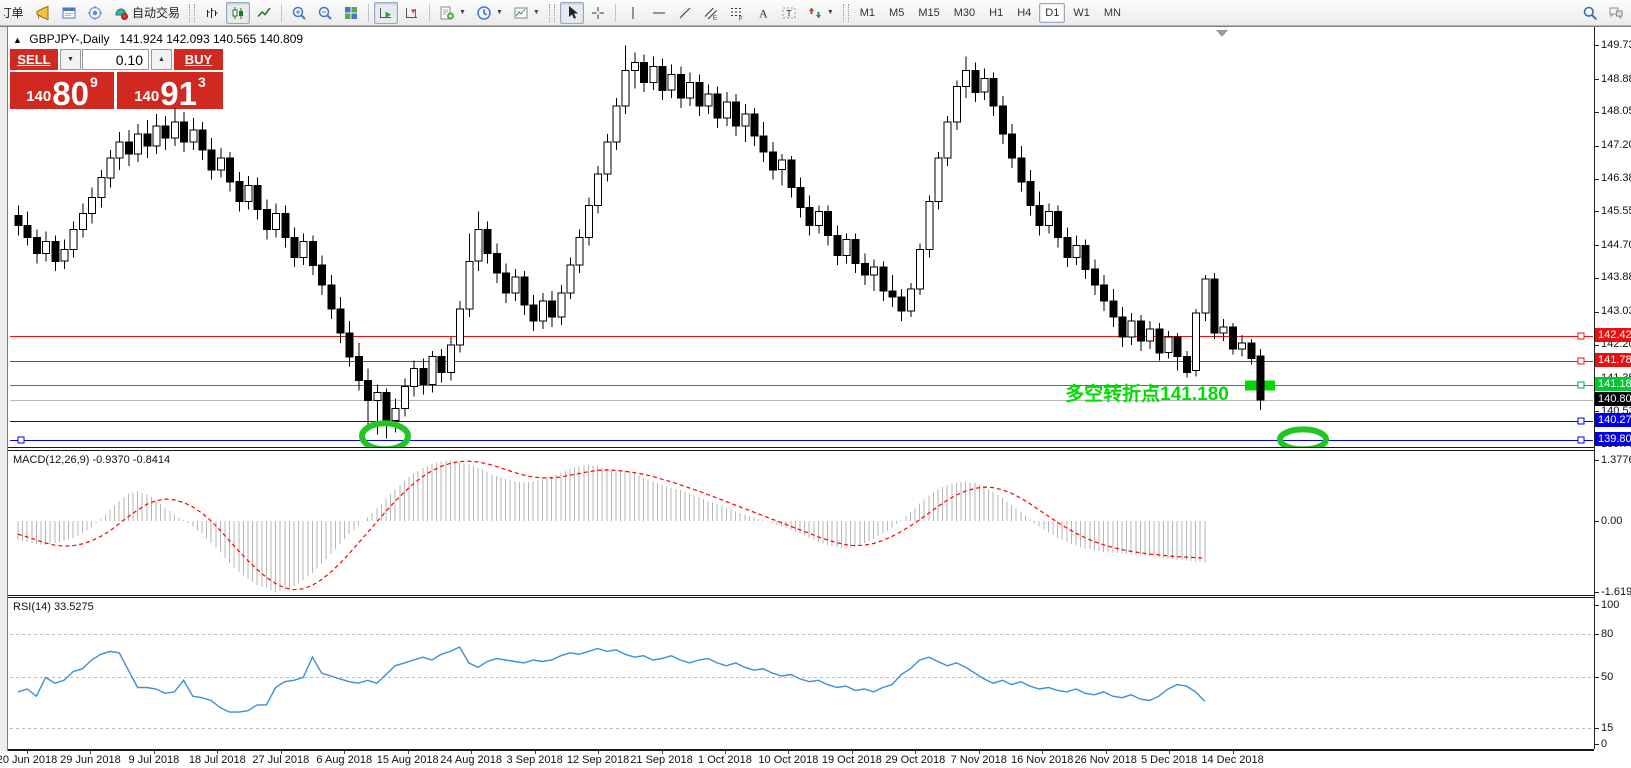  Describe the element at coordinates (1112, 12) in the screenshot. I see `timeframe-mn: MN` at that location.